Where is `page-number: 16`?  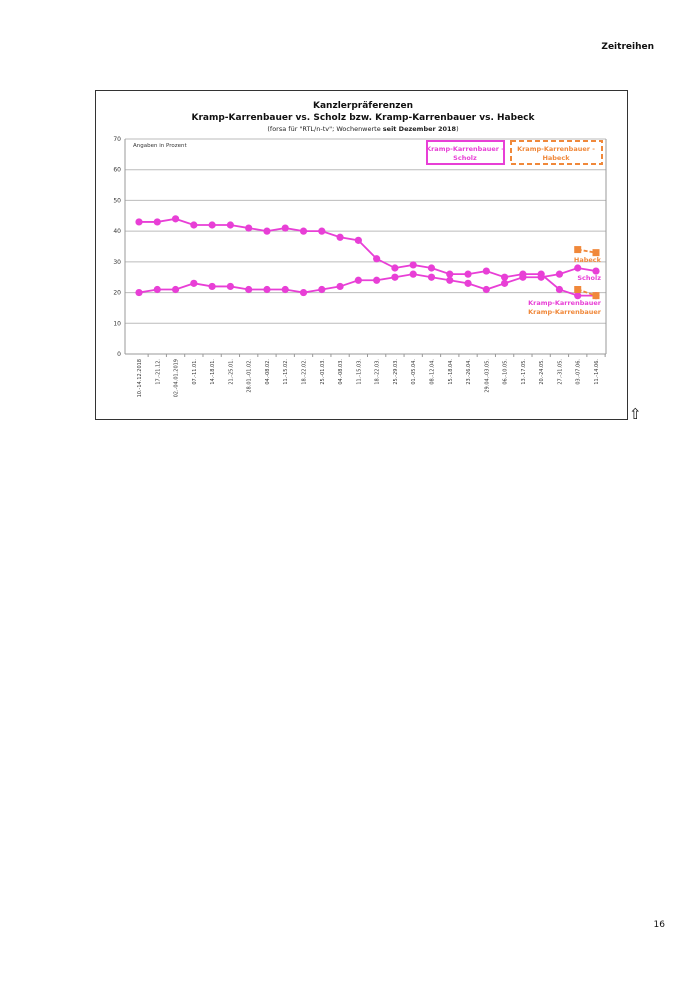 page-number: 16 is located at coordinates (659, 925).